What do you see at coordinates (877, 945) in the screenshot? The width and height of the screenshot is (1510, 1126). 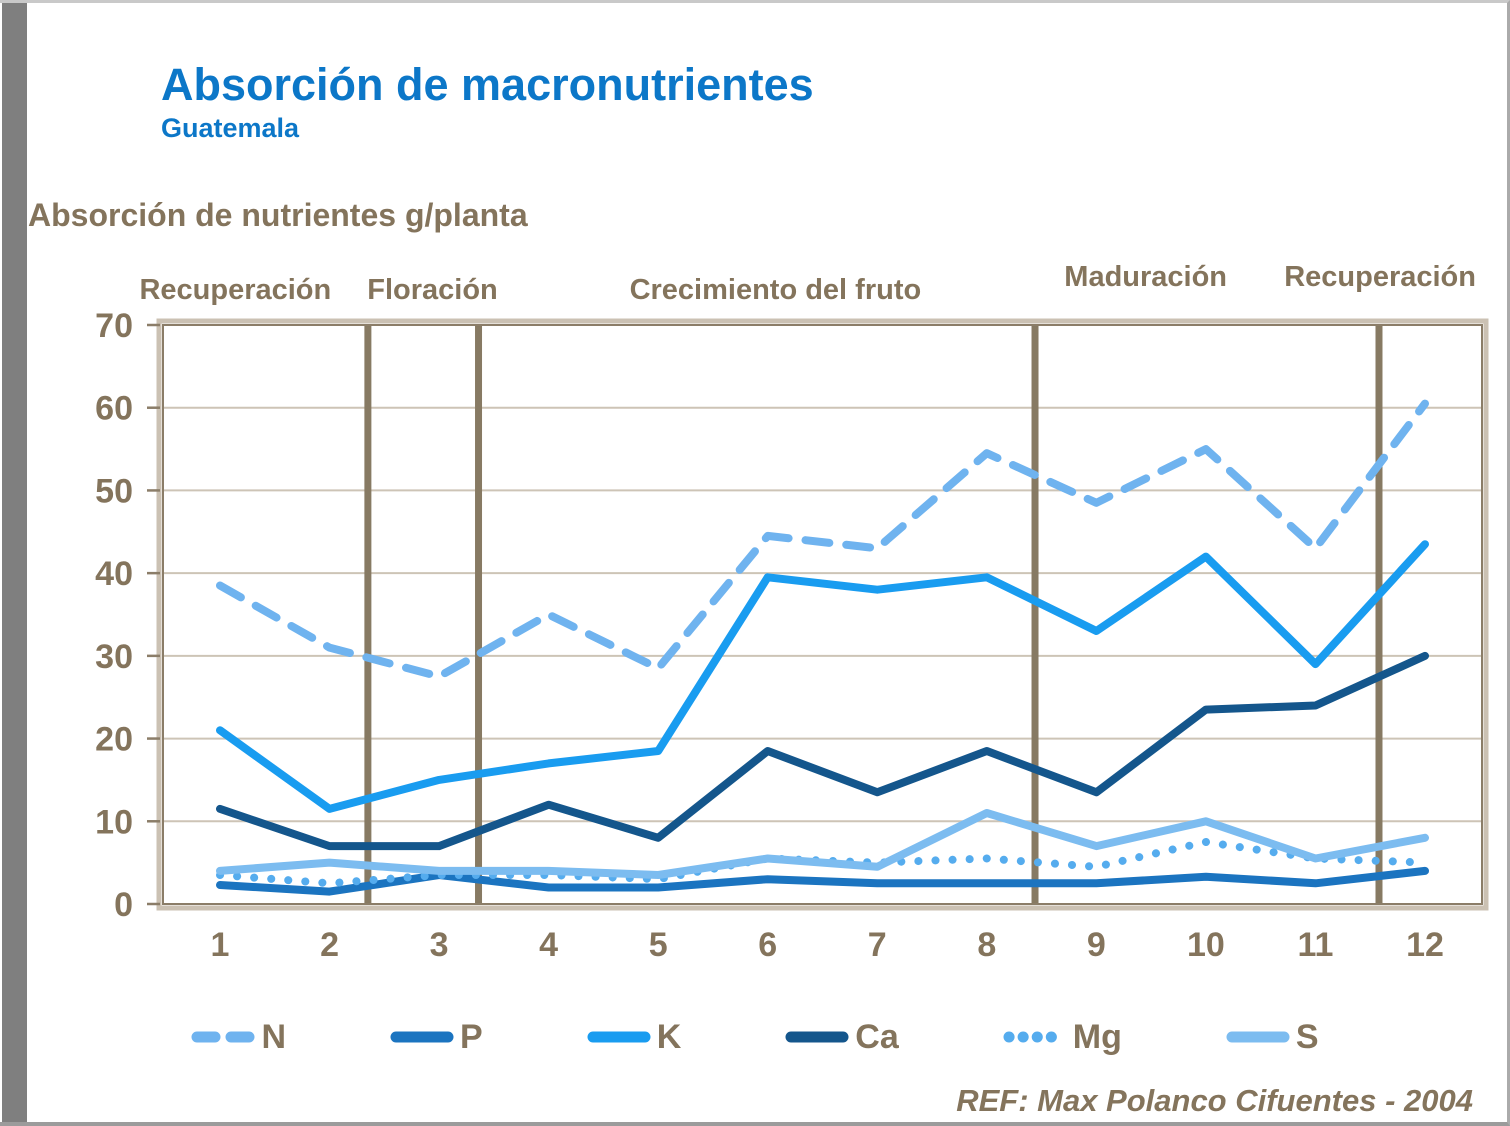 I see `x-tick-label-7: 7` at bounding box center [877, 945].